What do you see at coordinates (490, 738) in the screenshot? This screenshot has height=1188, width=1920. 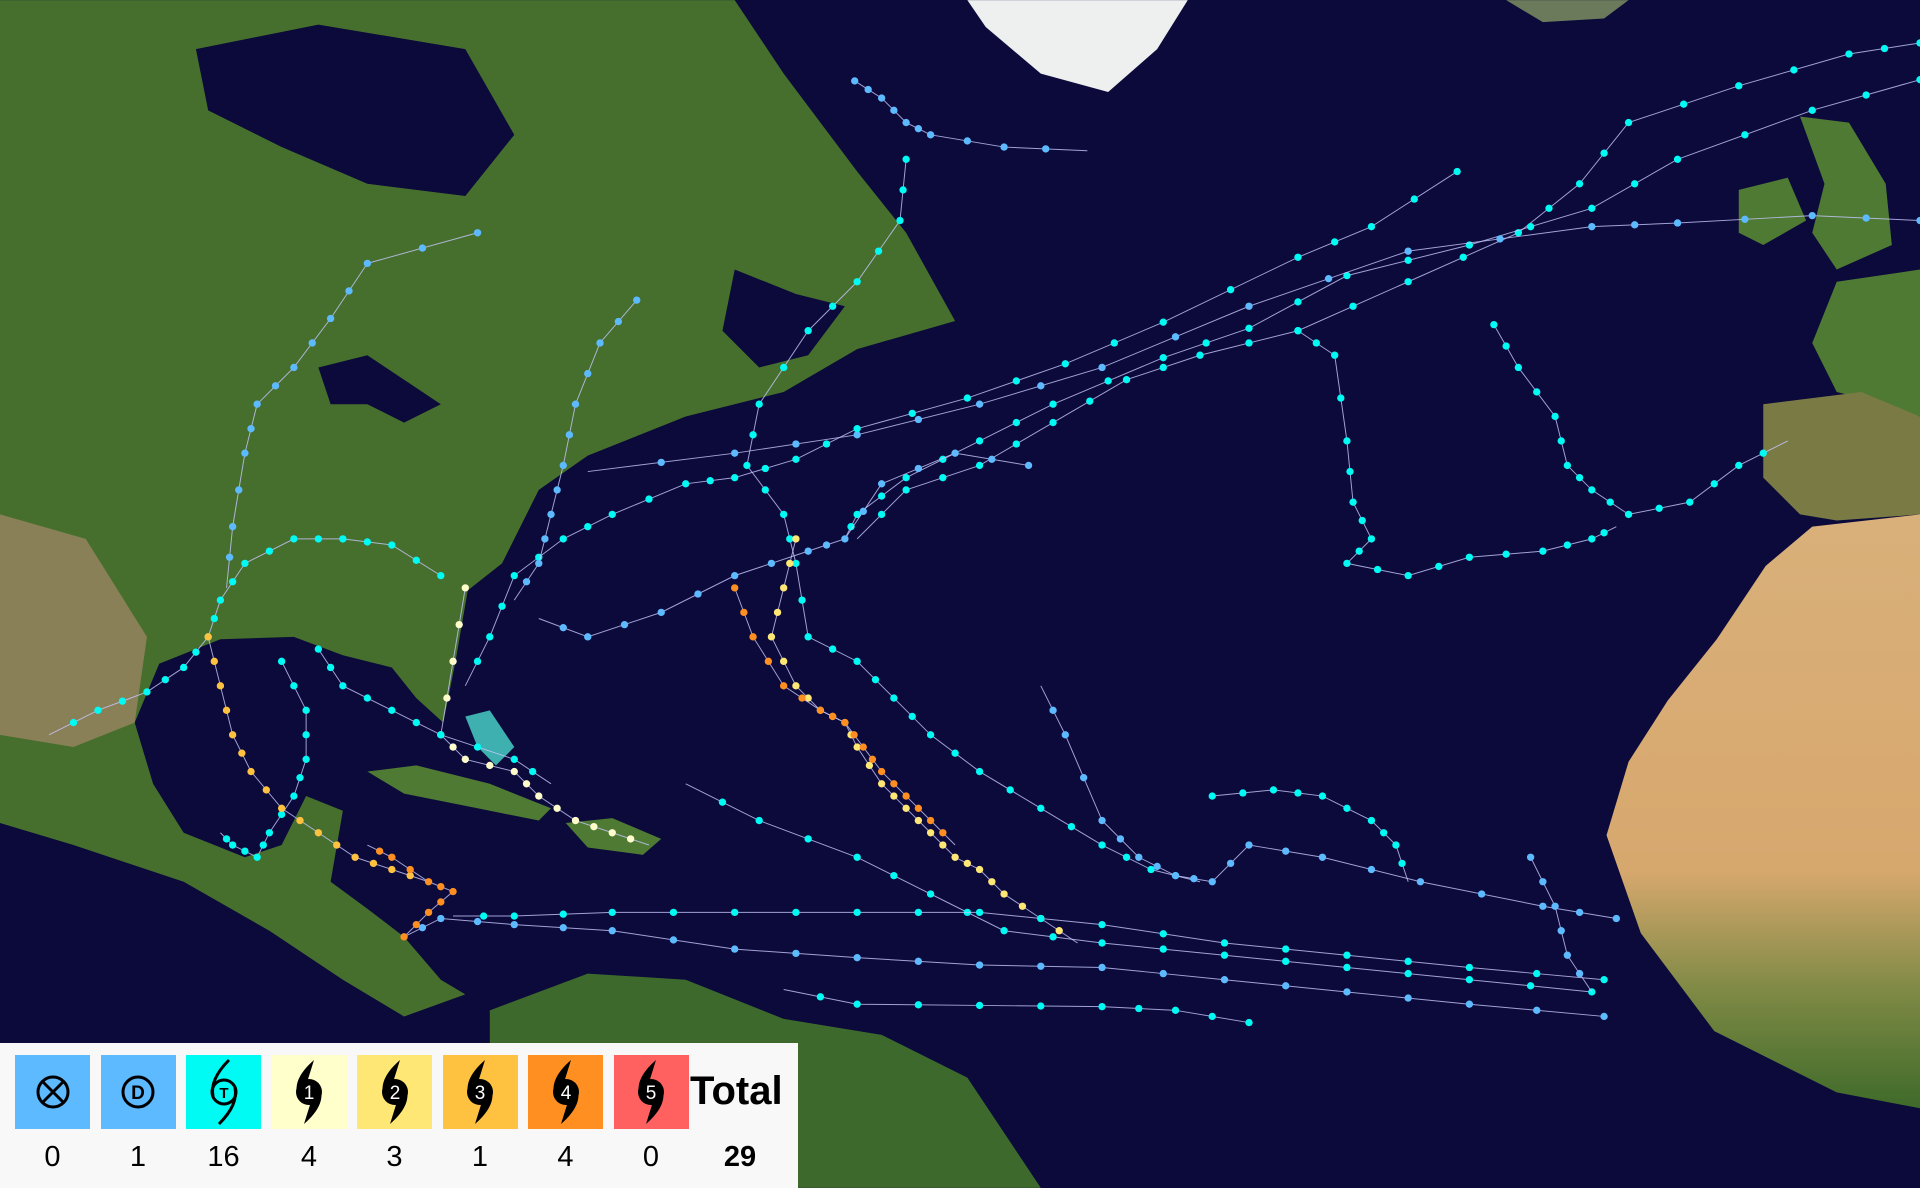 I see `bahamas` at bounding box center [490, 738].